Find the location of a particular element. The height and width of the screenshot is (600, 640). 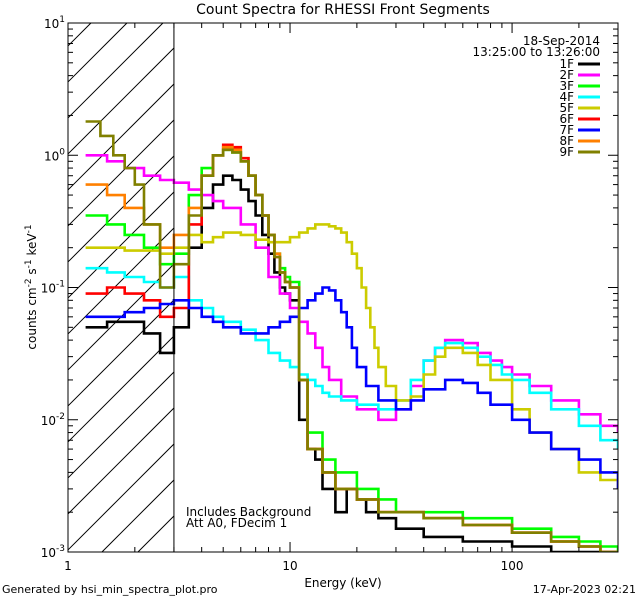

legend-label-5F: 5F is located at coordinates (566, 108).